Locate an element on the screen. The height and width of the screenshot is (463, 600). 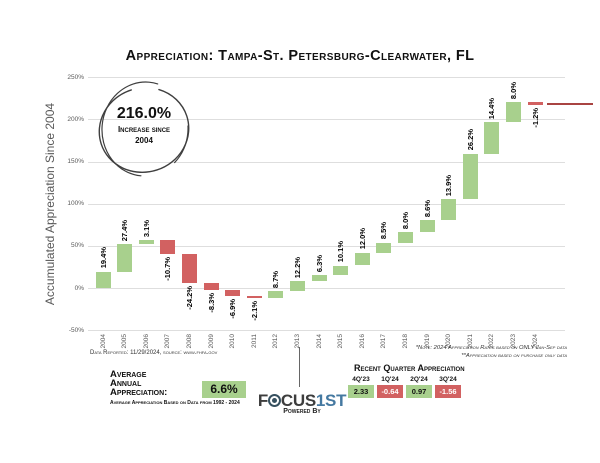
x-tick-label: 2008 is located at coordinates (189, 341).